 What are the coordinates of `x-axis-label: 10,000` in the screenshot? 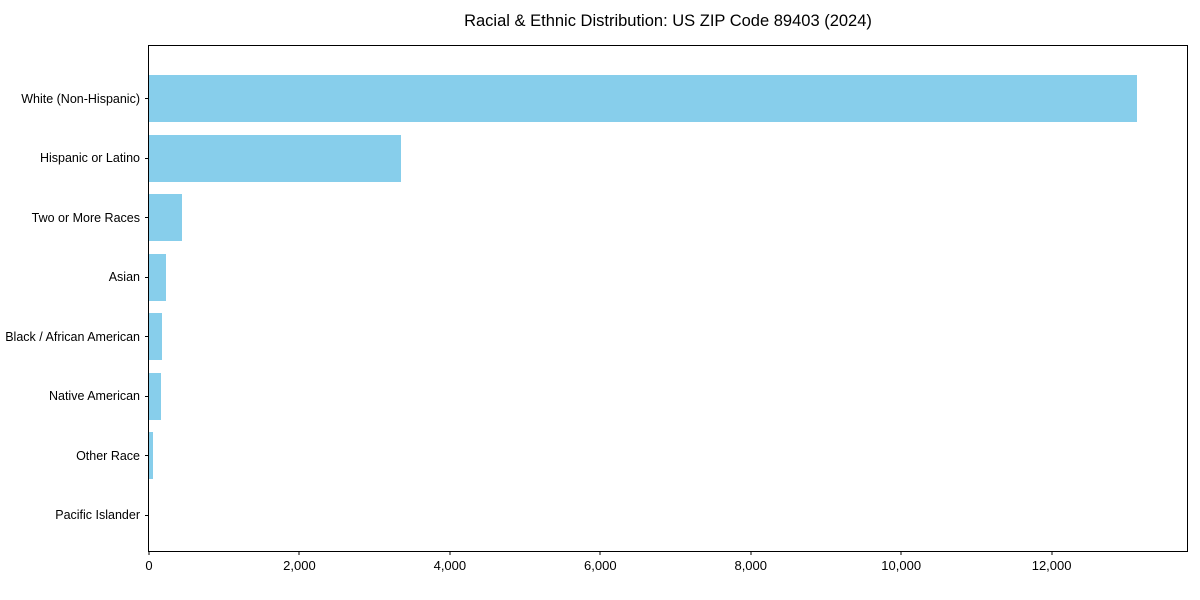 It's located at (901, 565).